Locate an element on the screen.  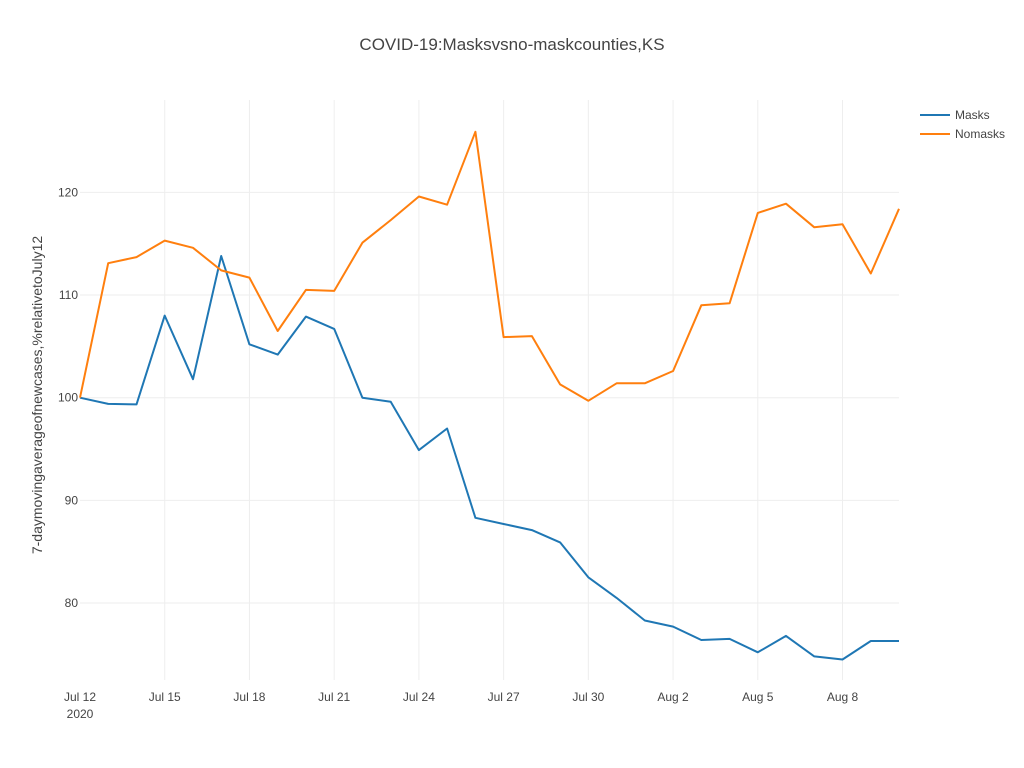
x-tick-label: Aug 8 is located at coordinates (843, 697).